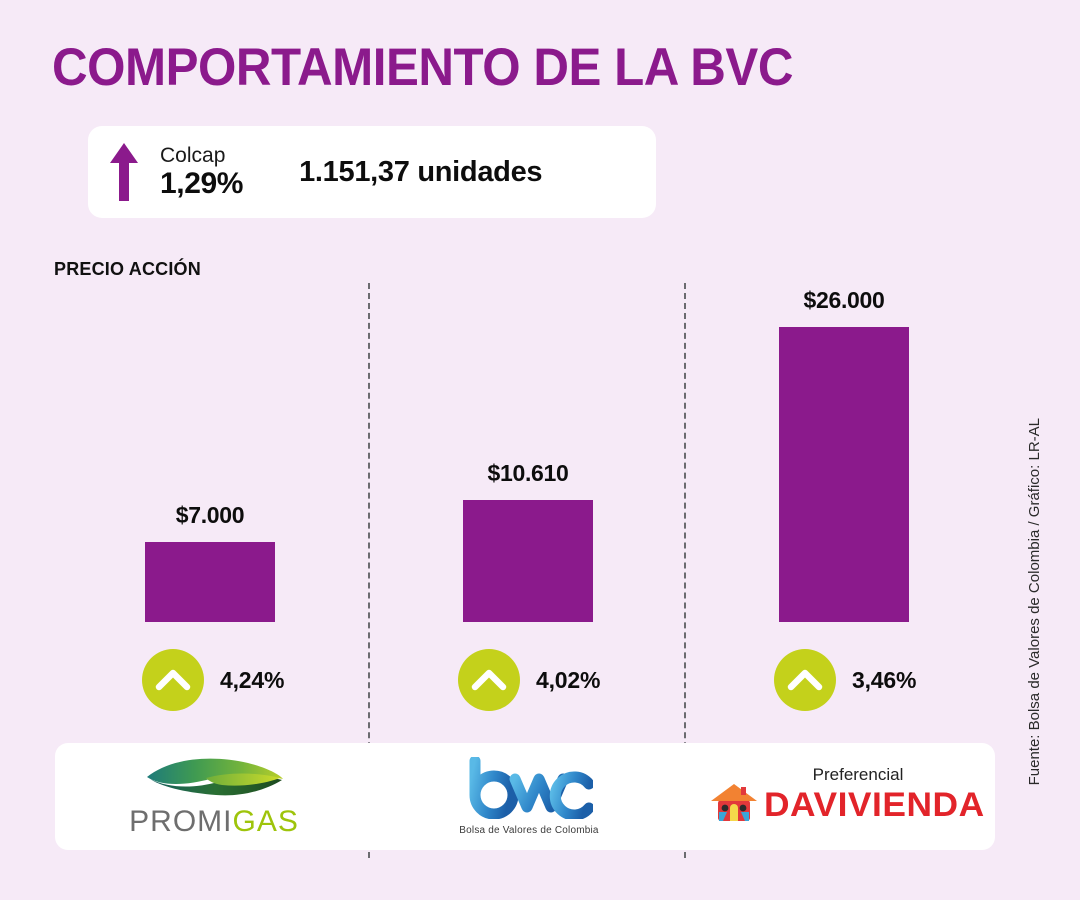  What do you see at coordinates (127, 269) in the screenshot?
I see `section-label: PRECIO ACCIÓN` at bounding box center [127, 269].